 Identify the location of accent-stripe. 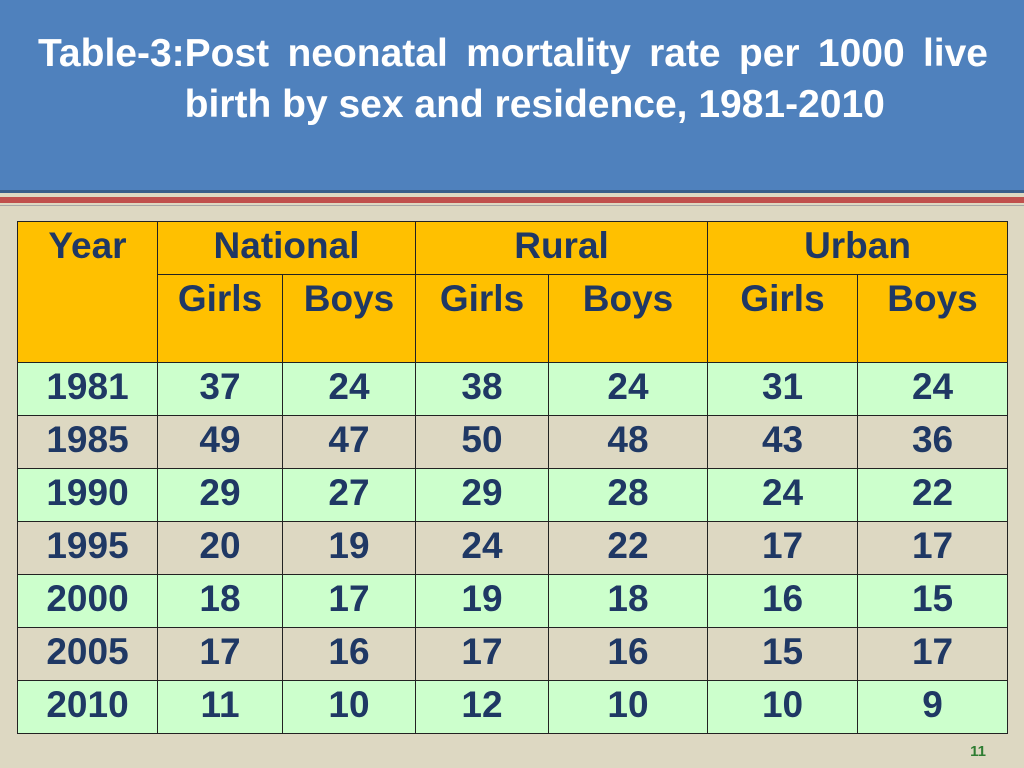
(512, 200).